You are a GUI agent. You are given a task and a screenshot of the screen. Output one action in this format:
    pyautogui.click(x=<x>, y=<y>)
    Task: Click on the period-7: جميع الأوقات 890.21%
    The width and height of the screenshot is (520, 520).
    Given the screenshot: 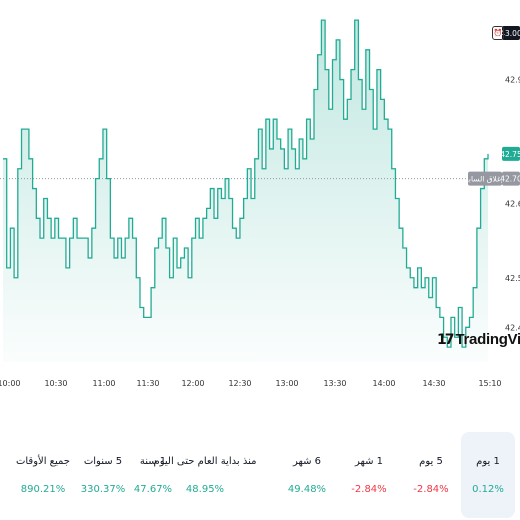 What is the action you would take?
    pyautogui.click(x=43, y=475)
    